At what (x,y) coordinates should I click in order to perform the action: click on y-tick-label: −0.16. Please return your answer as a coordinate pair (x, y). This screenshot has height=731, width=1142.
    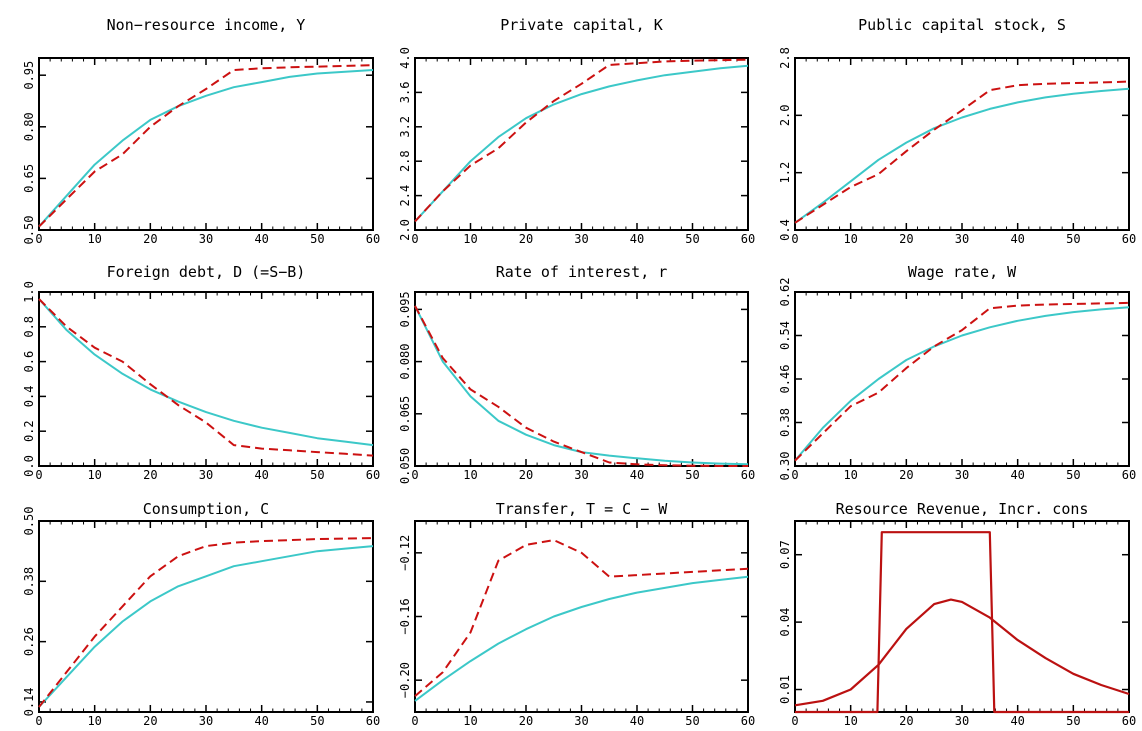
    Looking at the image, I should click on (405, 616).